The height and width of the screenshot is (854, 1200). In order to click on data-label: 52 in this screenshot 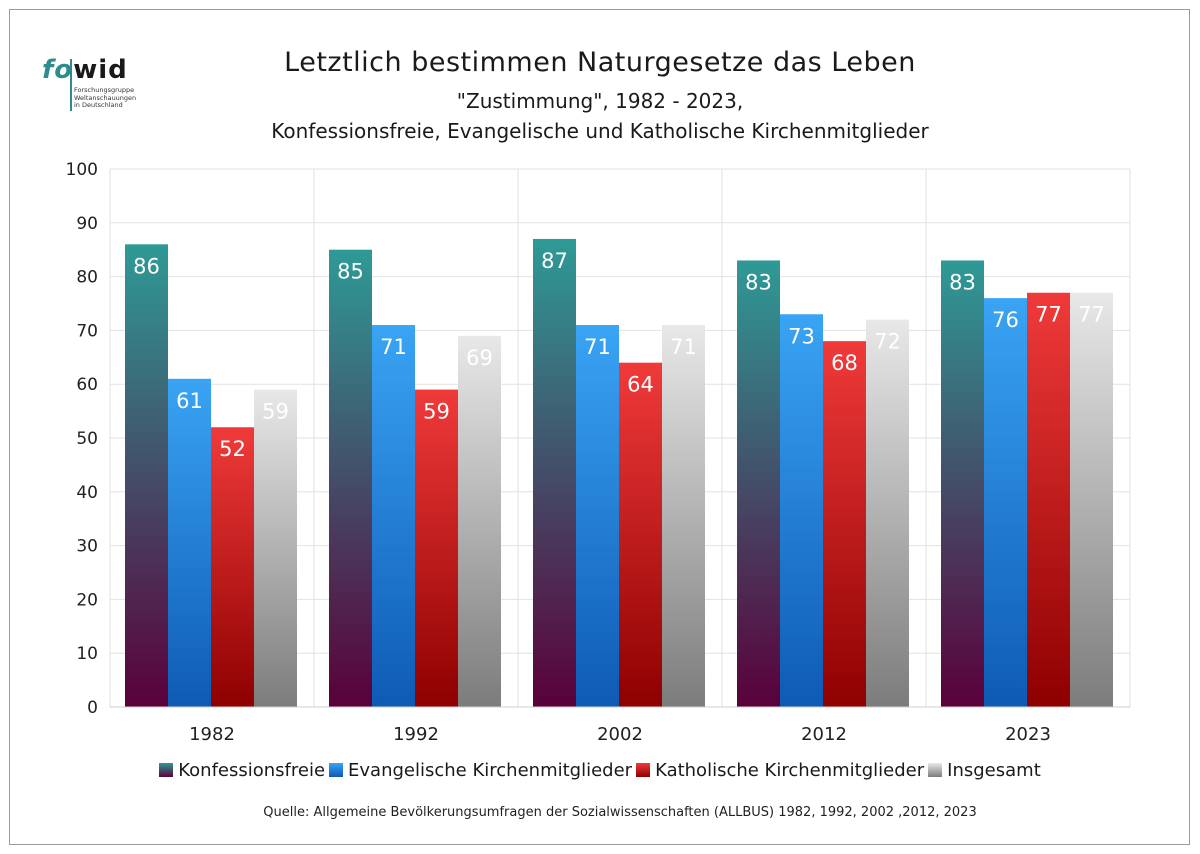, I will do `click(232, 449)`.